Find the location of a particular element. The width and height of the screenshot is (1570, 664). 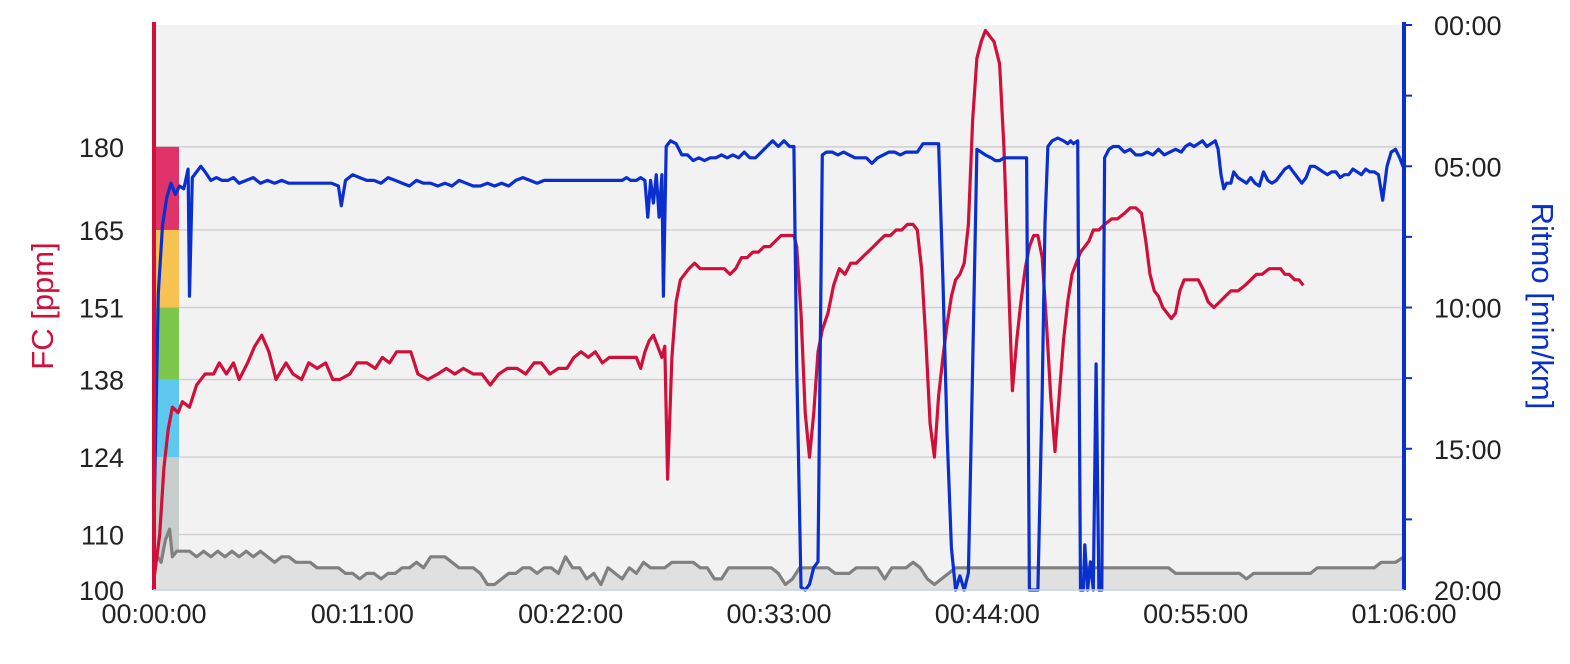

right-tick-label: 00:00 is located at coordinates (1468, 26).